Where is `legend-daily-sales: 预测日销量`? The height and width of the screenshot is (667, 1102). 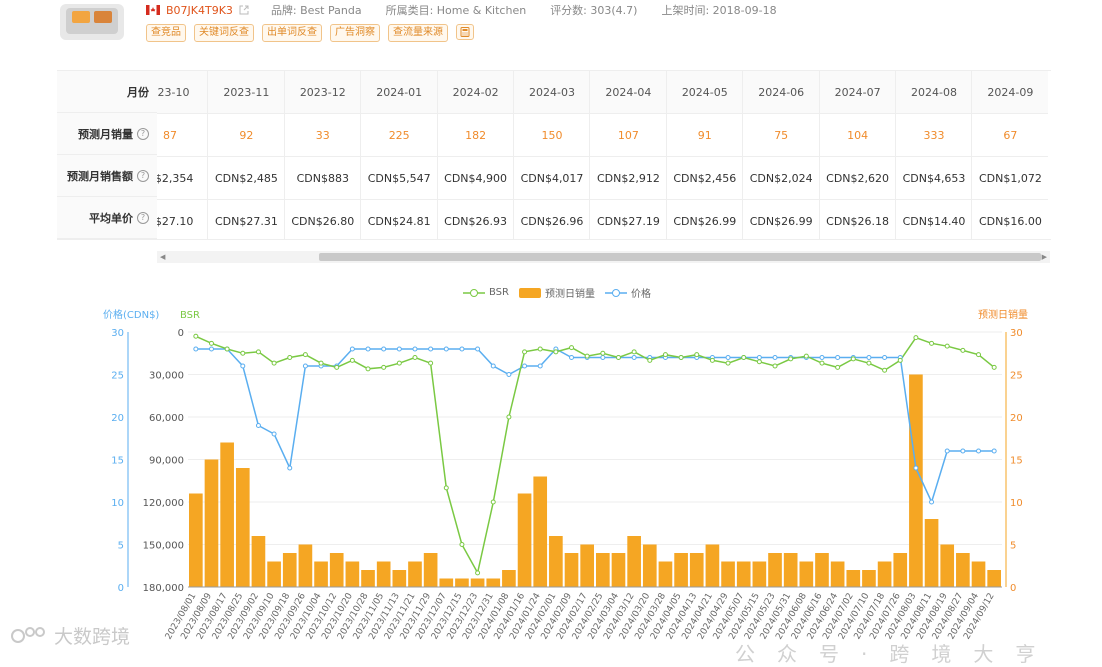 legend-daily-sales: 预测日销量 is located at coordinates (556, 292).